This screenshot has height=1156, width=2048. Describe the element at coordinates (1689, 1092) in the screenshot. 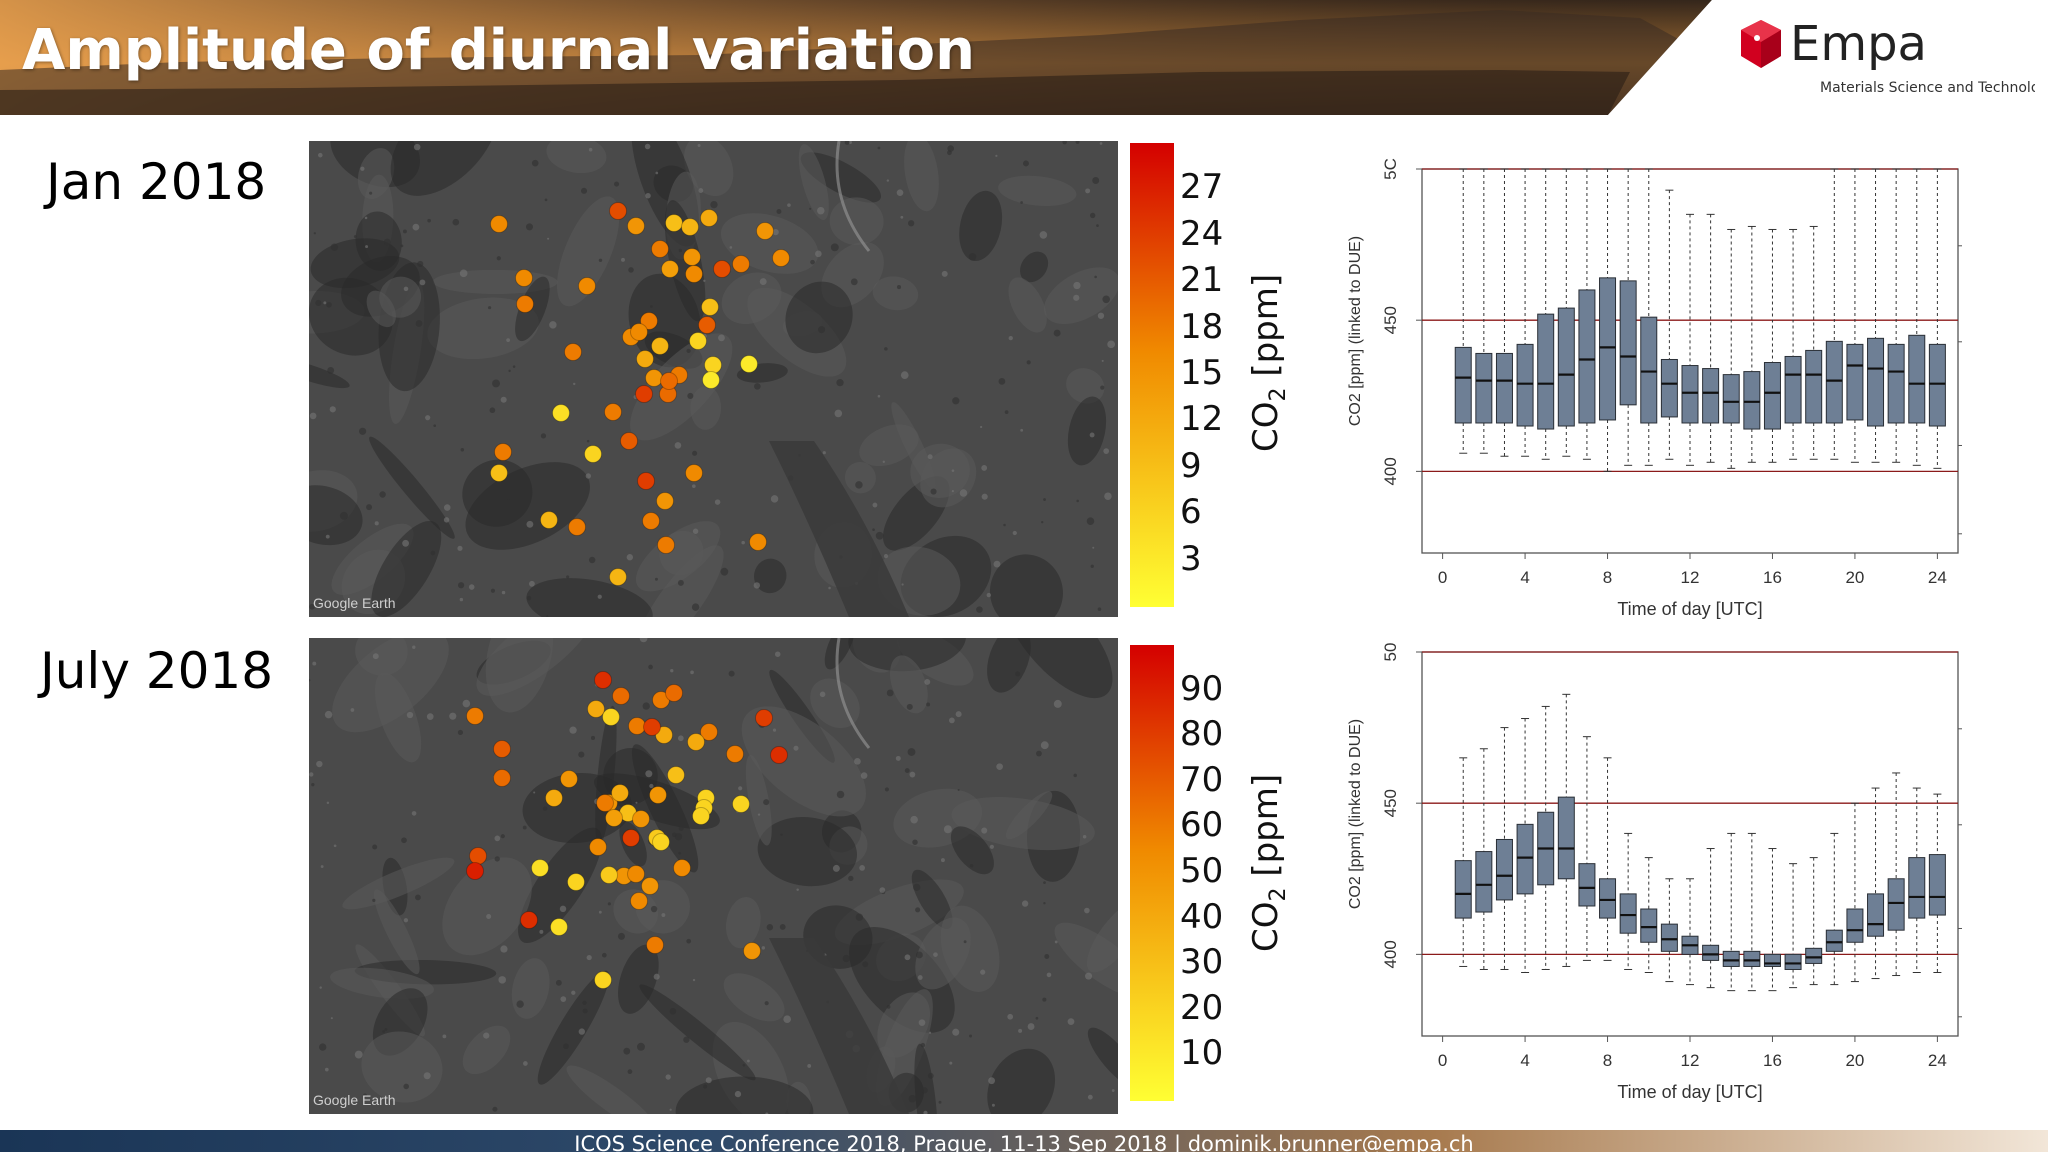

I see `july-xaxis-label: Time of day [UTC]` at that location.